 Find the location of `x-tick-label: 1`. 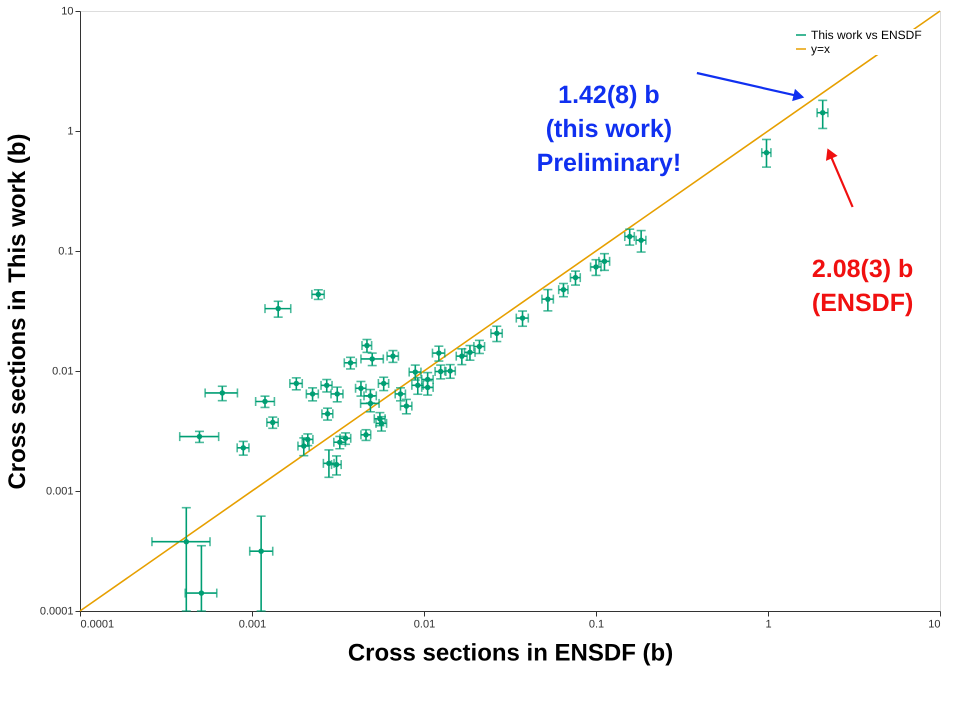

x-tick-label: 1 is located at coordinates (768, 624).